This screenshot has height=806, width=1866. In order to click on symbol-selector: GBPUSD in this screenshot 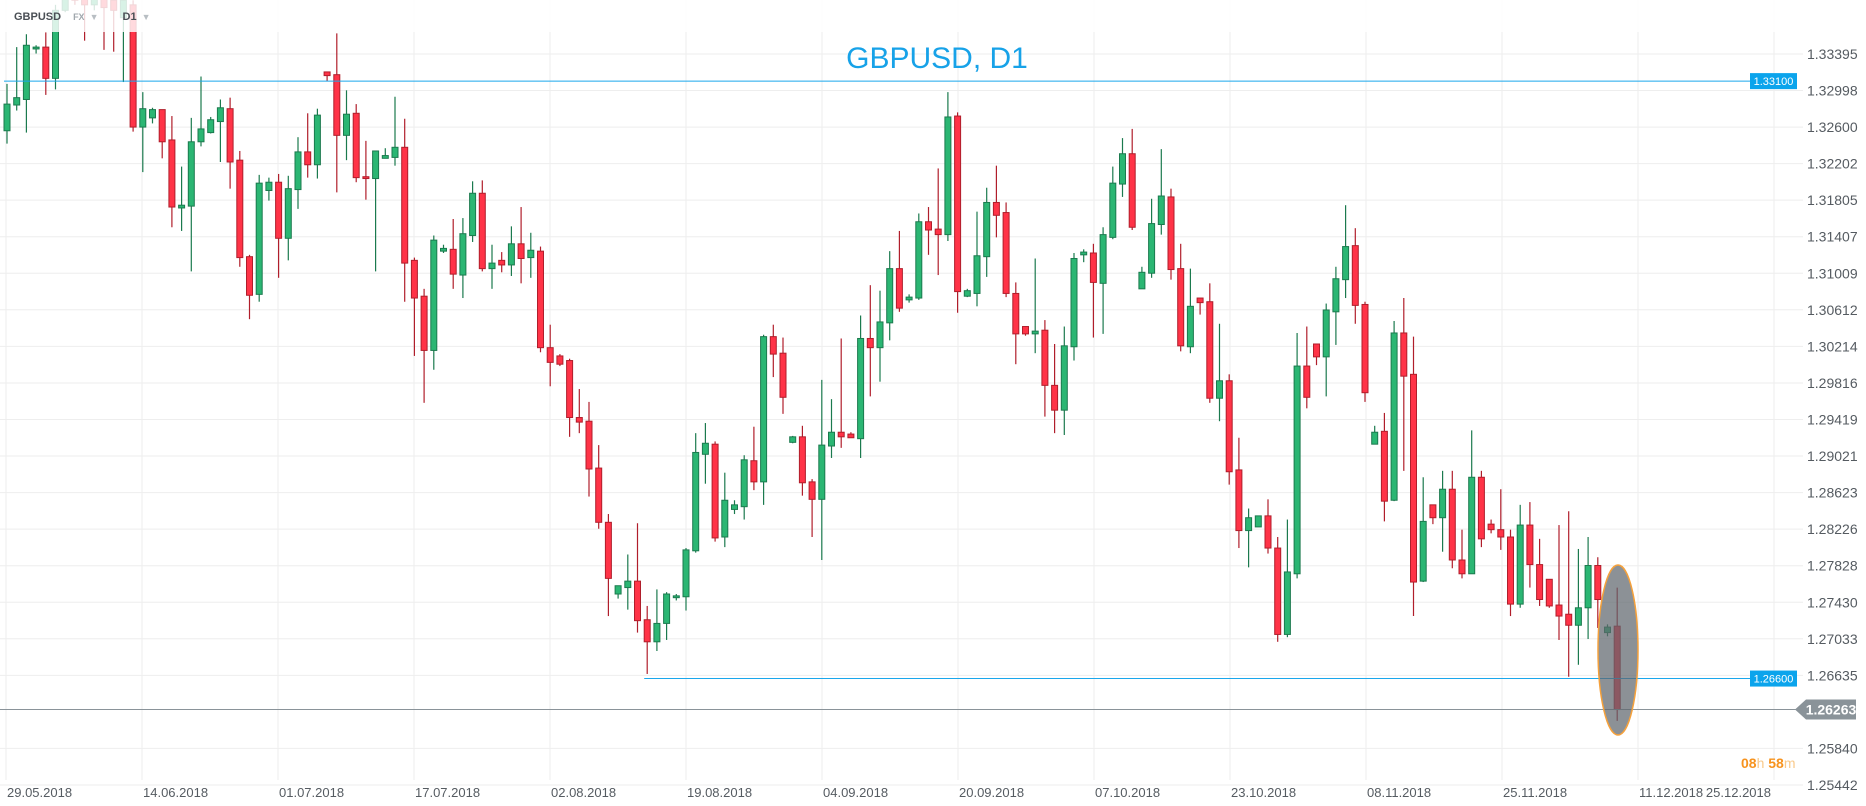, I will do `click(38, 17)`.